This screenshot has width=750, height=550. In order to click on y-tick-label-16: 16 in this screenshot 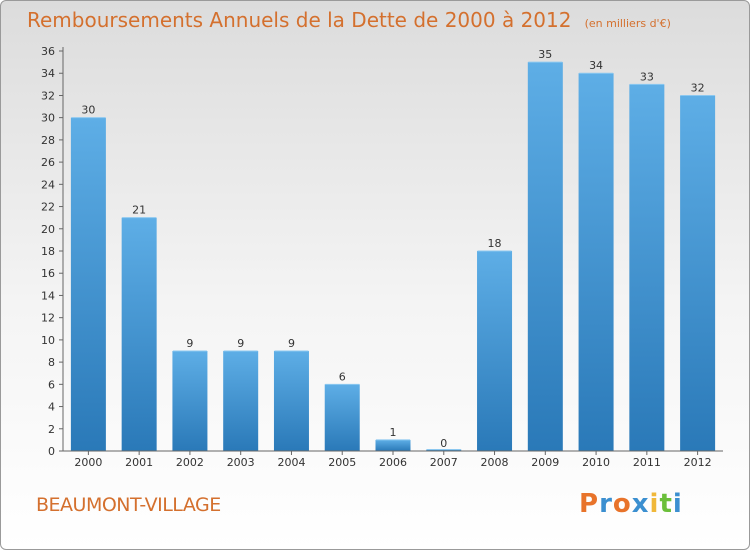, I will do `click(48, 273)`.